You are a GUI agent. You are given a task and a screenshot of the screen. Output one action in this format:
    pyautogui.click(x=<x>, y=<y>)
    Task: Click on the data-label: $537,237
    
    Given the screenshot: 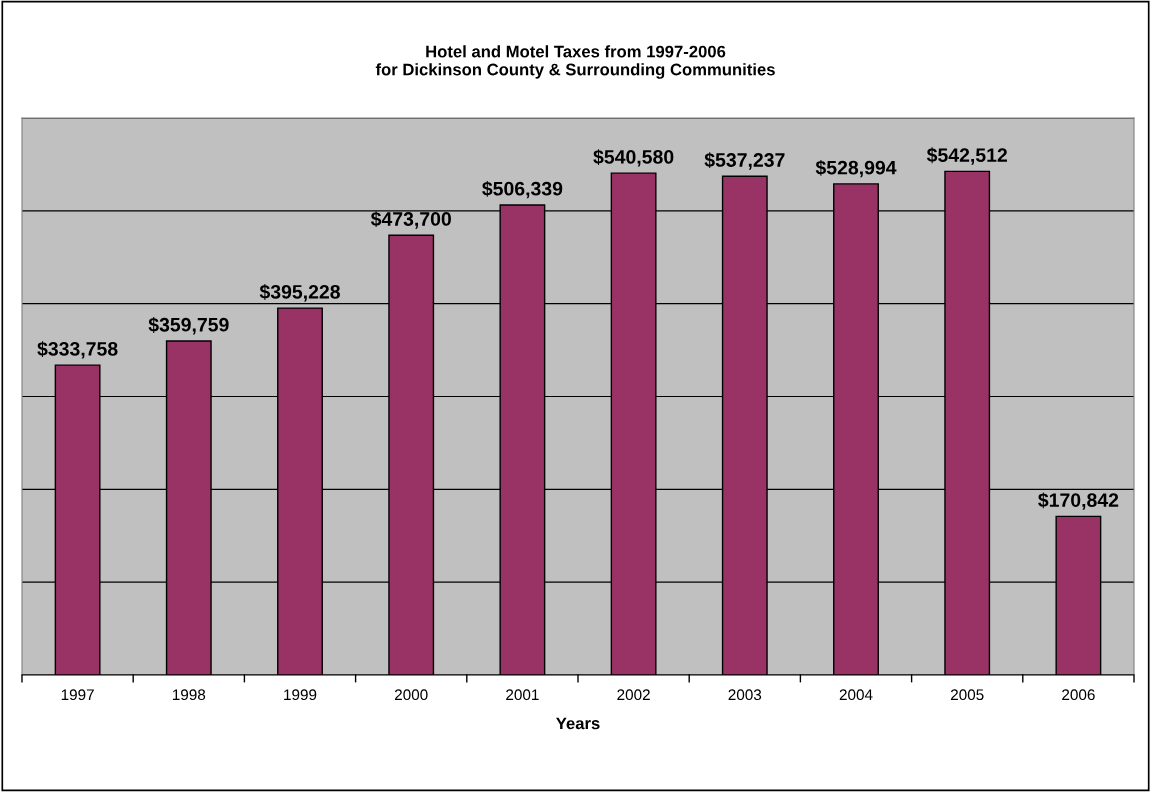 What is the action you would take?
    pyautogui.click(x=744, y=161)
    